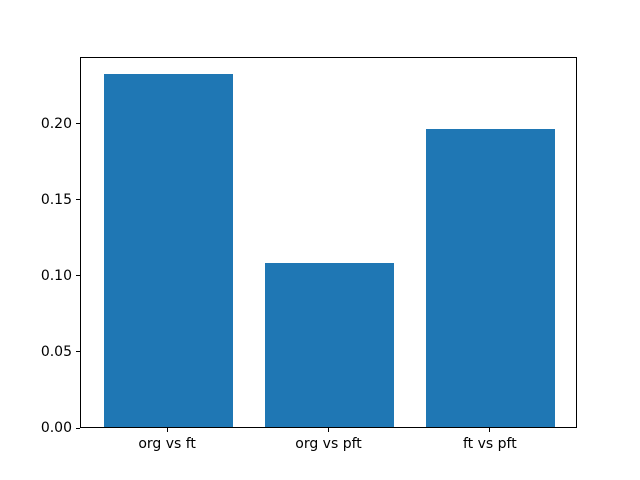  What do you see at coordinates (56, 123) in the screenshot?
I see `y-tick-label: 0.20` at bounding box center [56, 123].